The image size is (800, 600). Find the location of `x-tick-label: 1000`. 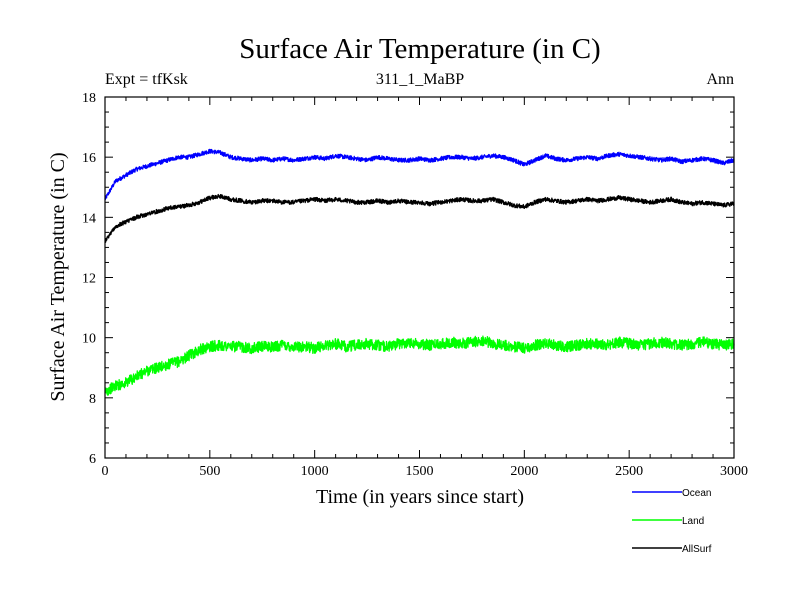

x-tick-label: 1000 is located at coordinates (315, 471).